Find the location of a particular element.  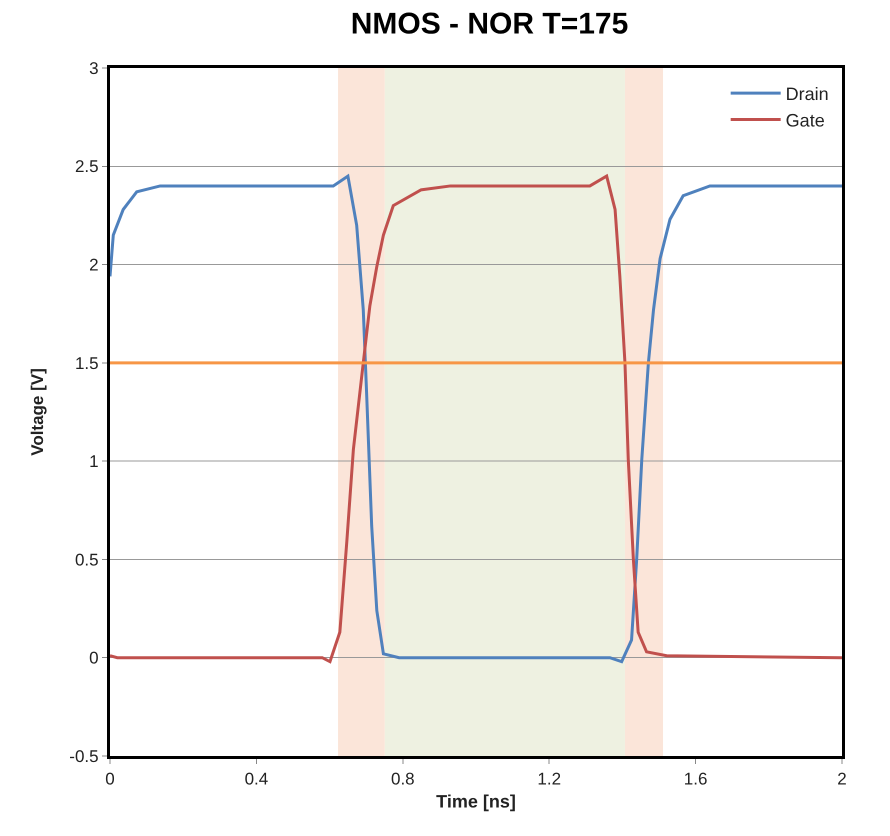

legend-label: Drain is located at coordinates (807, 94).